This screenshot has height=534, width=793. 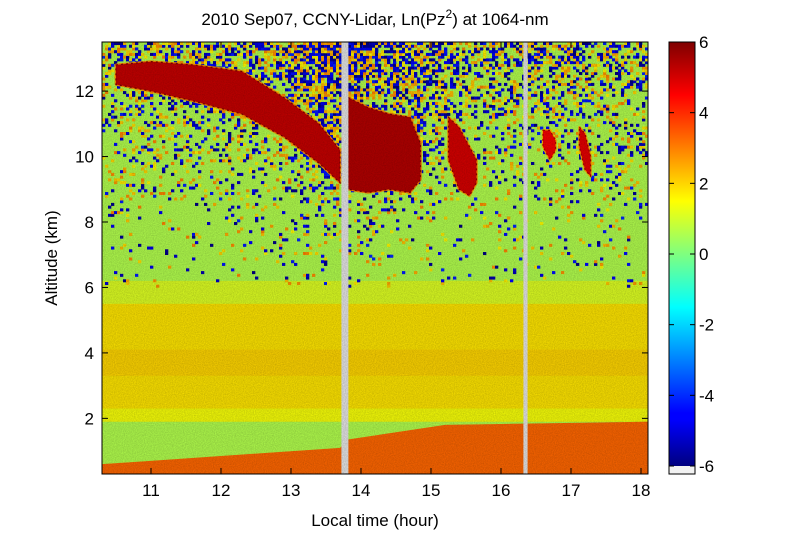 What do you see at coordinates (571, 490) in the screenshot?
I see `x-tick-label: 17` at bounding box center [571, 490].